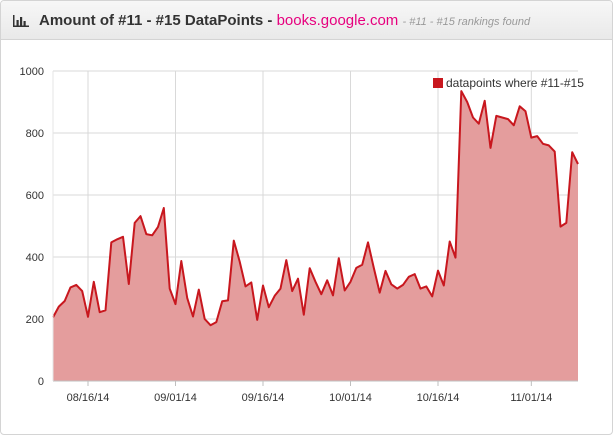  Describe the element at coordinates (438, 398) in the screenshot. I see `x-tick-label: 10/16/14` at that location.